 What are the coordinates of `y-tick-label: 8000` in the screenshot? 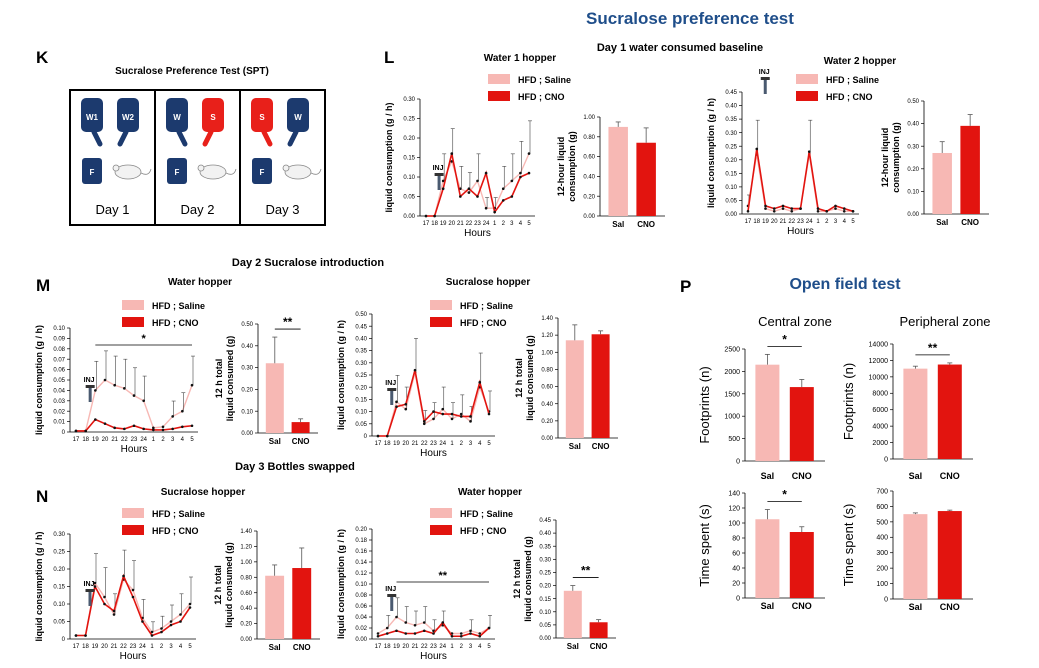 It's located at (880, 394).